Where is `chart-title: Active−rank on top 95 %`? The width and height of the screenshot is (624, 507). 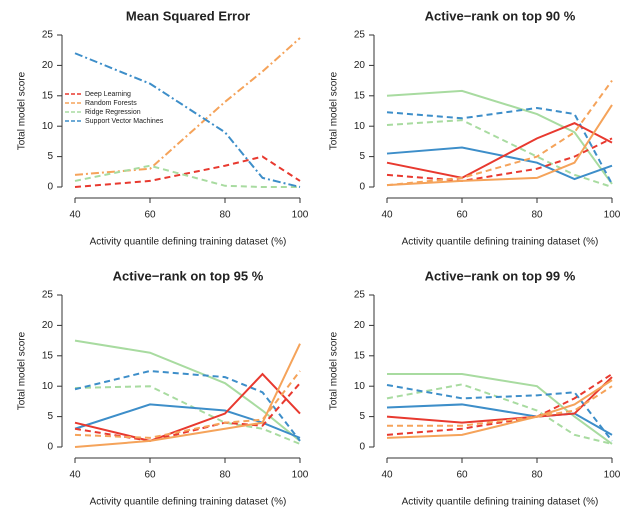 chart-title: Active−rank on top 95 % is located at coordinates (188, 275).